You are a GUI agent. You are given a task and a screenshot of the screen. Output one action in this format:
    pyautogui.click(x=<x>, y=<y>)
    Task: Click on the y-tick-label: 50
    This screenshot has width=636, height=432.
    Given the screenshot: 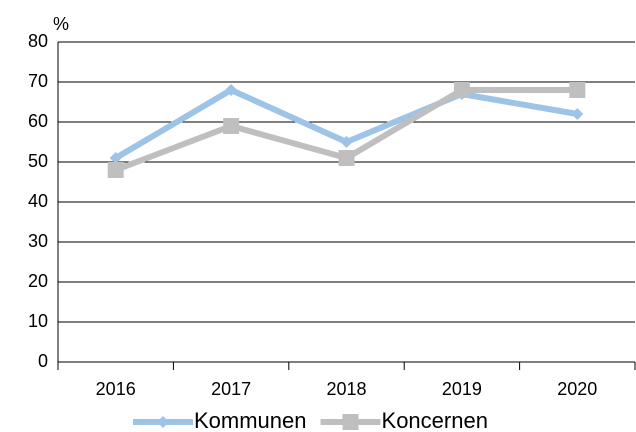 What is the action you would take?
    pyautogui.click(x=38, y=161)
    